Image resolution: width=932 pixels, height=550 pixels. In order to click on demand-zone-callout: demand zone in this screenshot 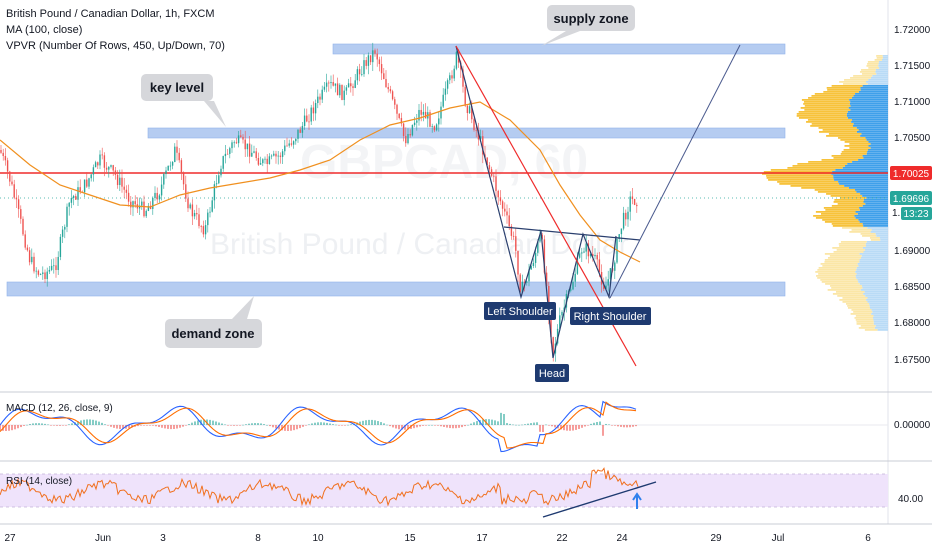, I will do `click(213, 322)`.